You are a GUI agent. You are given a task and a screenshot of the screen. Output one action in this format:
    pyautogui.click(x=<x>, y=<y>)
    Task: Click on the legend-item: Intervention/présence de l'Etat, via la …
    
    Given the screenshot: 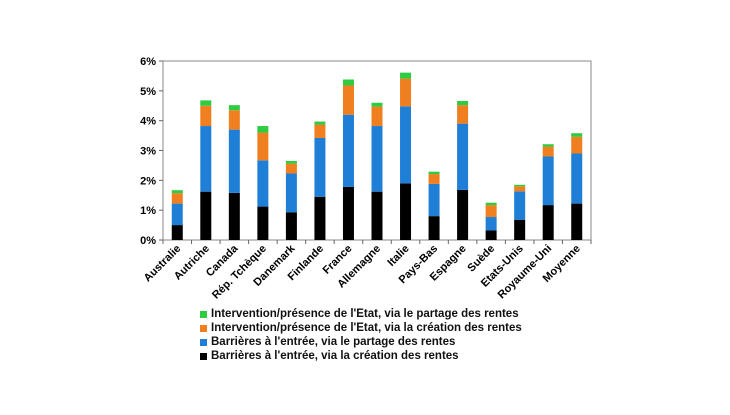 What is the action you would take?
    pyautogui.click(x=380, y=328)
    